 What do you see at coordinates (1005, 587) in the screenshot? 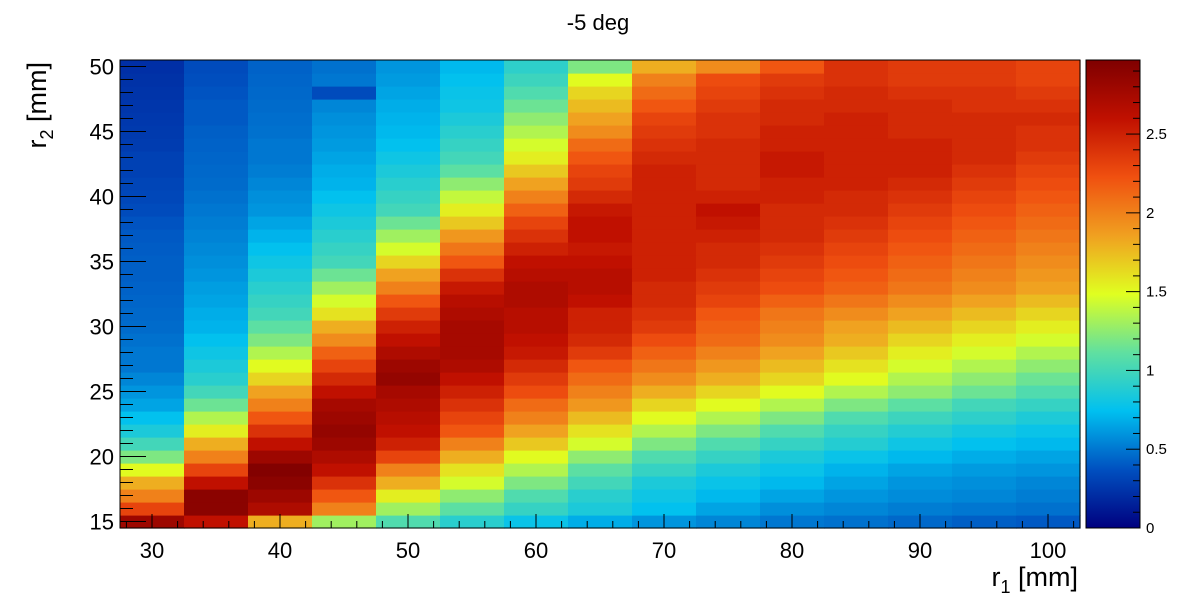
I see `x-axis-label-sub: 1` at bounding box center [1005, 587].